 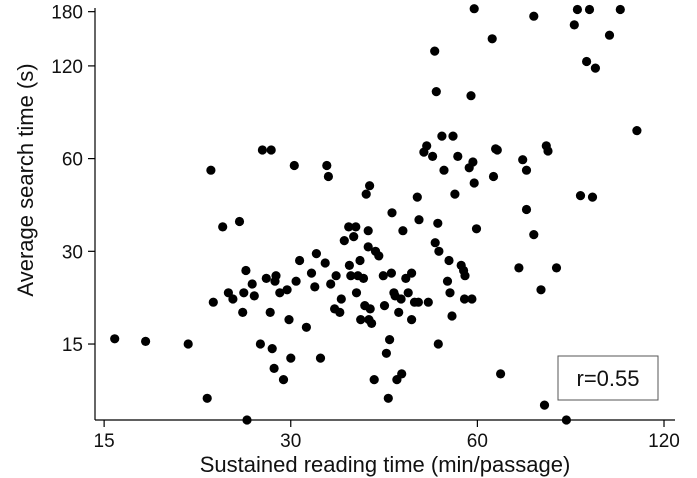 What do you see at coordinates (25, 179) in the screenshot?
I see `y-axis-title: Average search time (s)` at bounding box center [25, 179].